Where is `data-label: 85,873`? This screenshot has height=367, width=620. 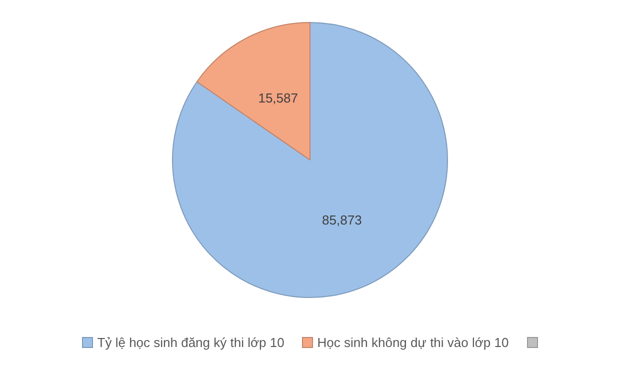 data-label: 85,873 is located at coordinates (342, 220).